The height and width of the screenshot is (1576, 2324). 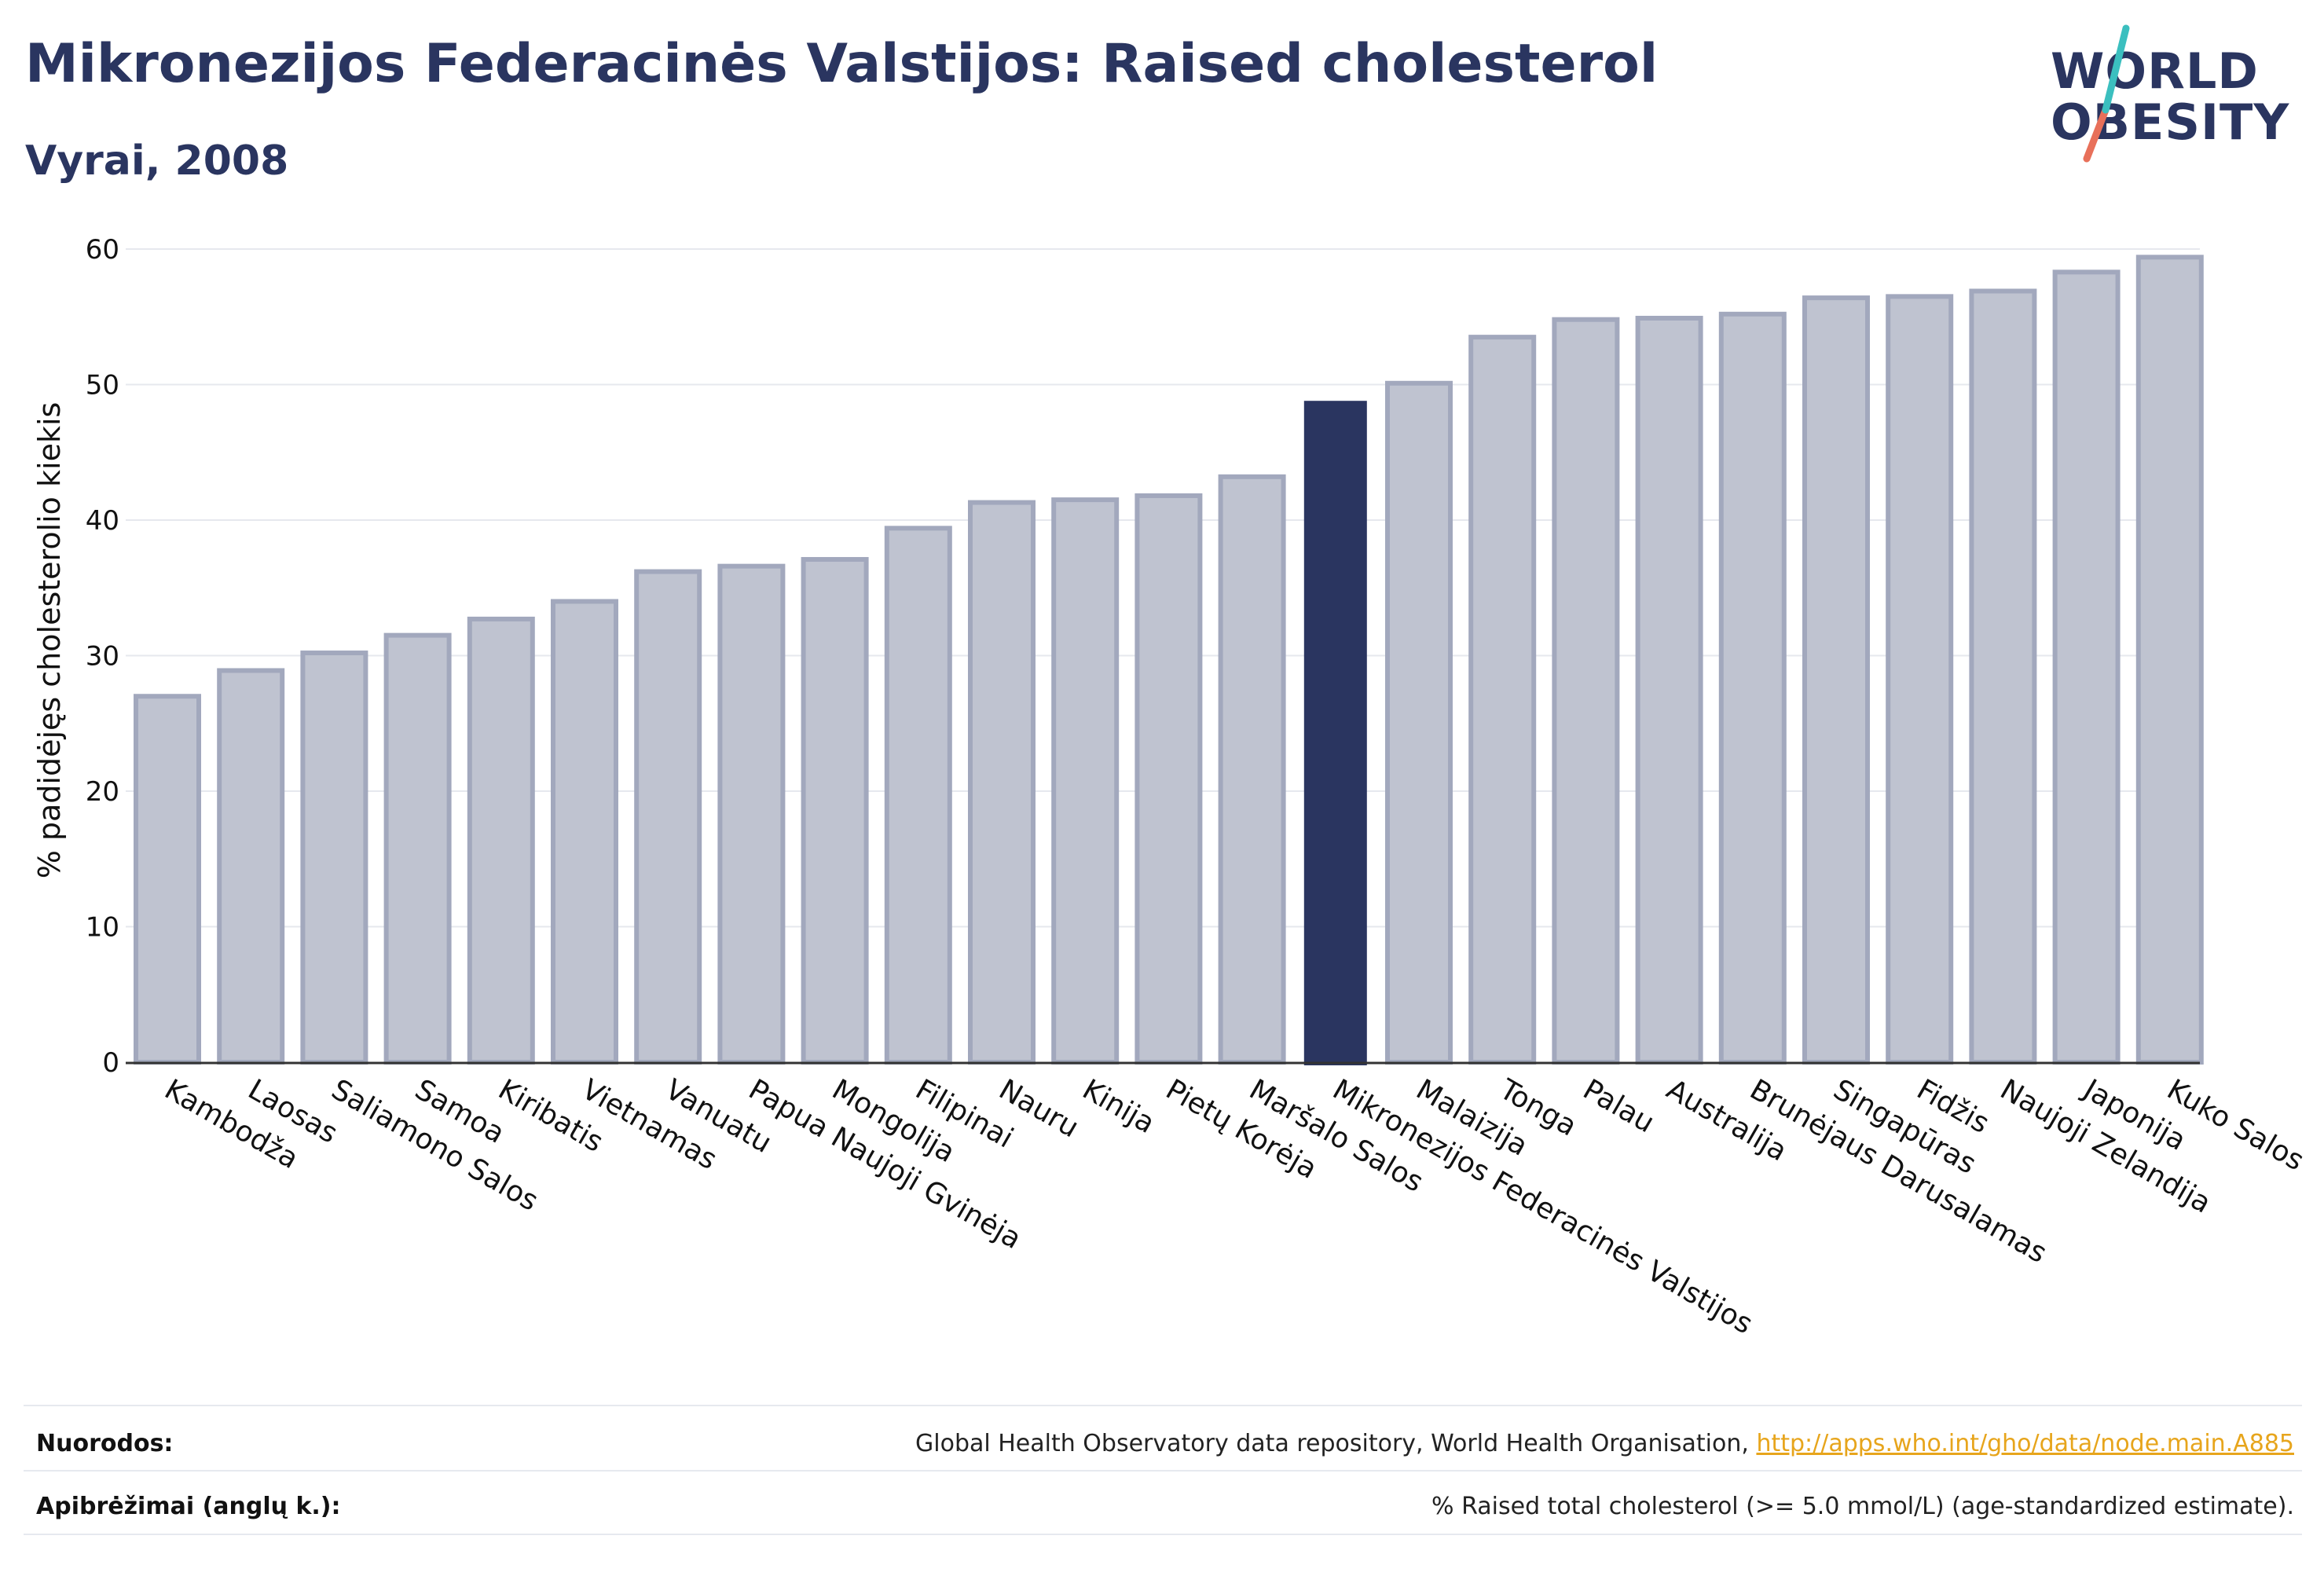 What do you see at coordinates (2155, 71) in the screenshot?
I see `logo-line-world: WORLD` at bounding box center [2155, 71].